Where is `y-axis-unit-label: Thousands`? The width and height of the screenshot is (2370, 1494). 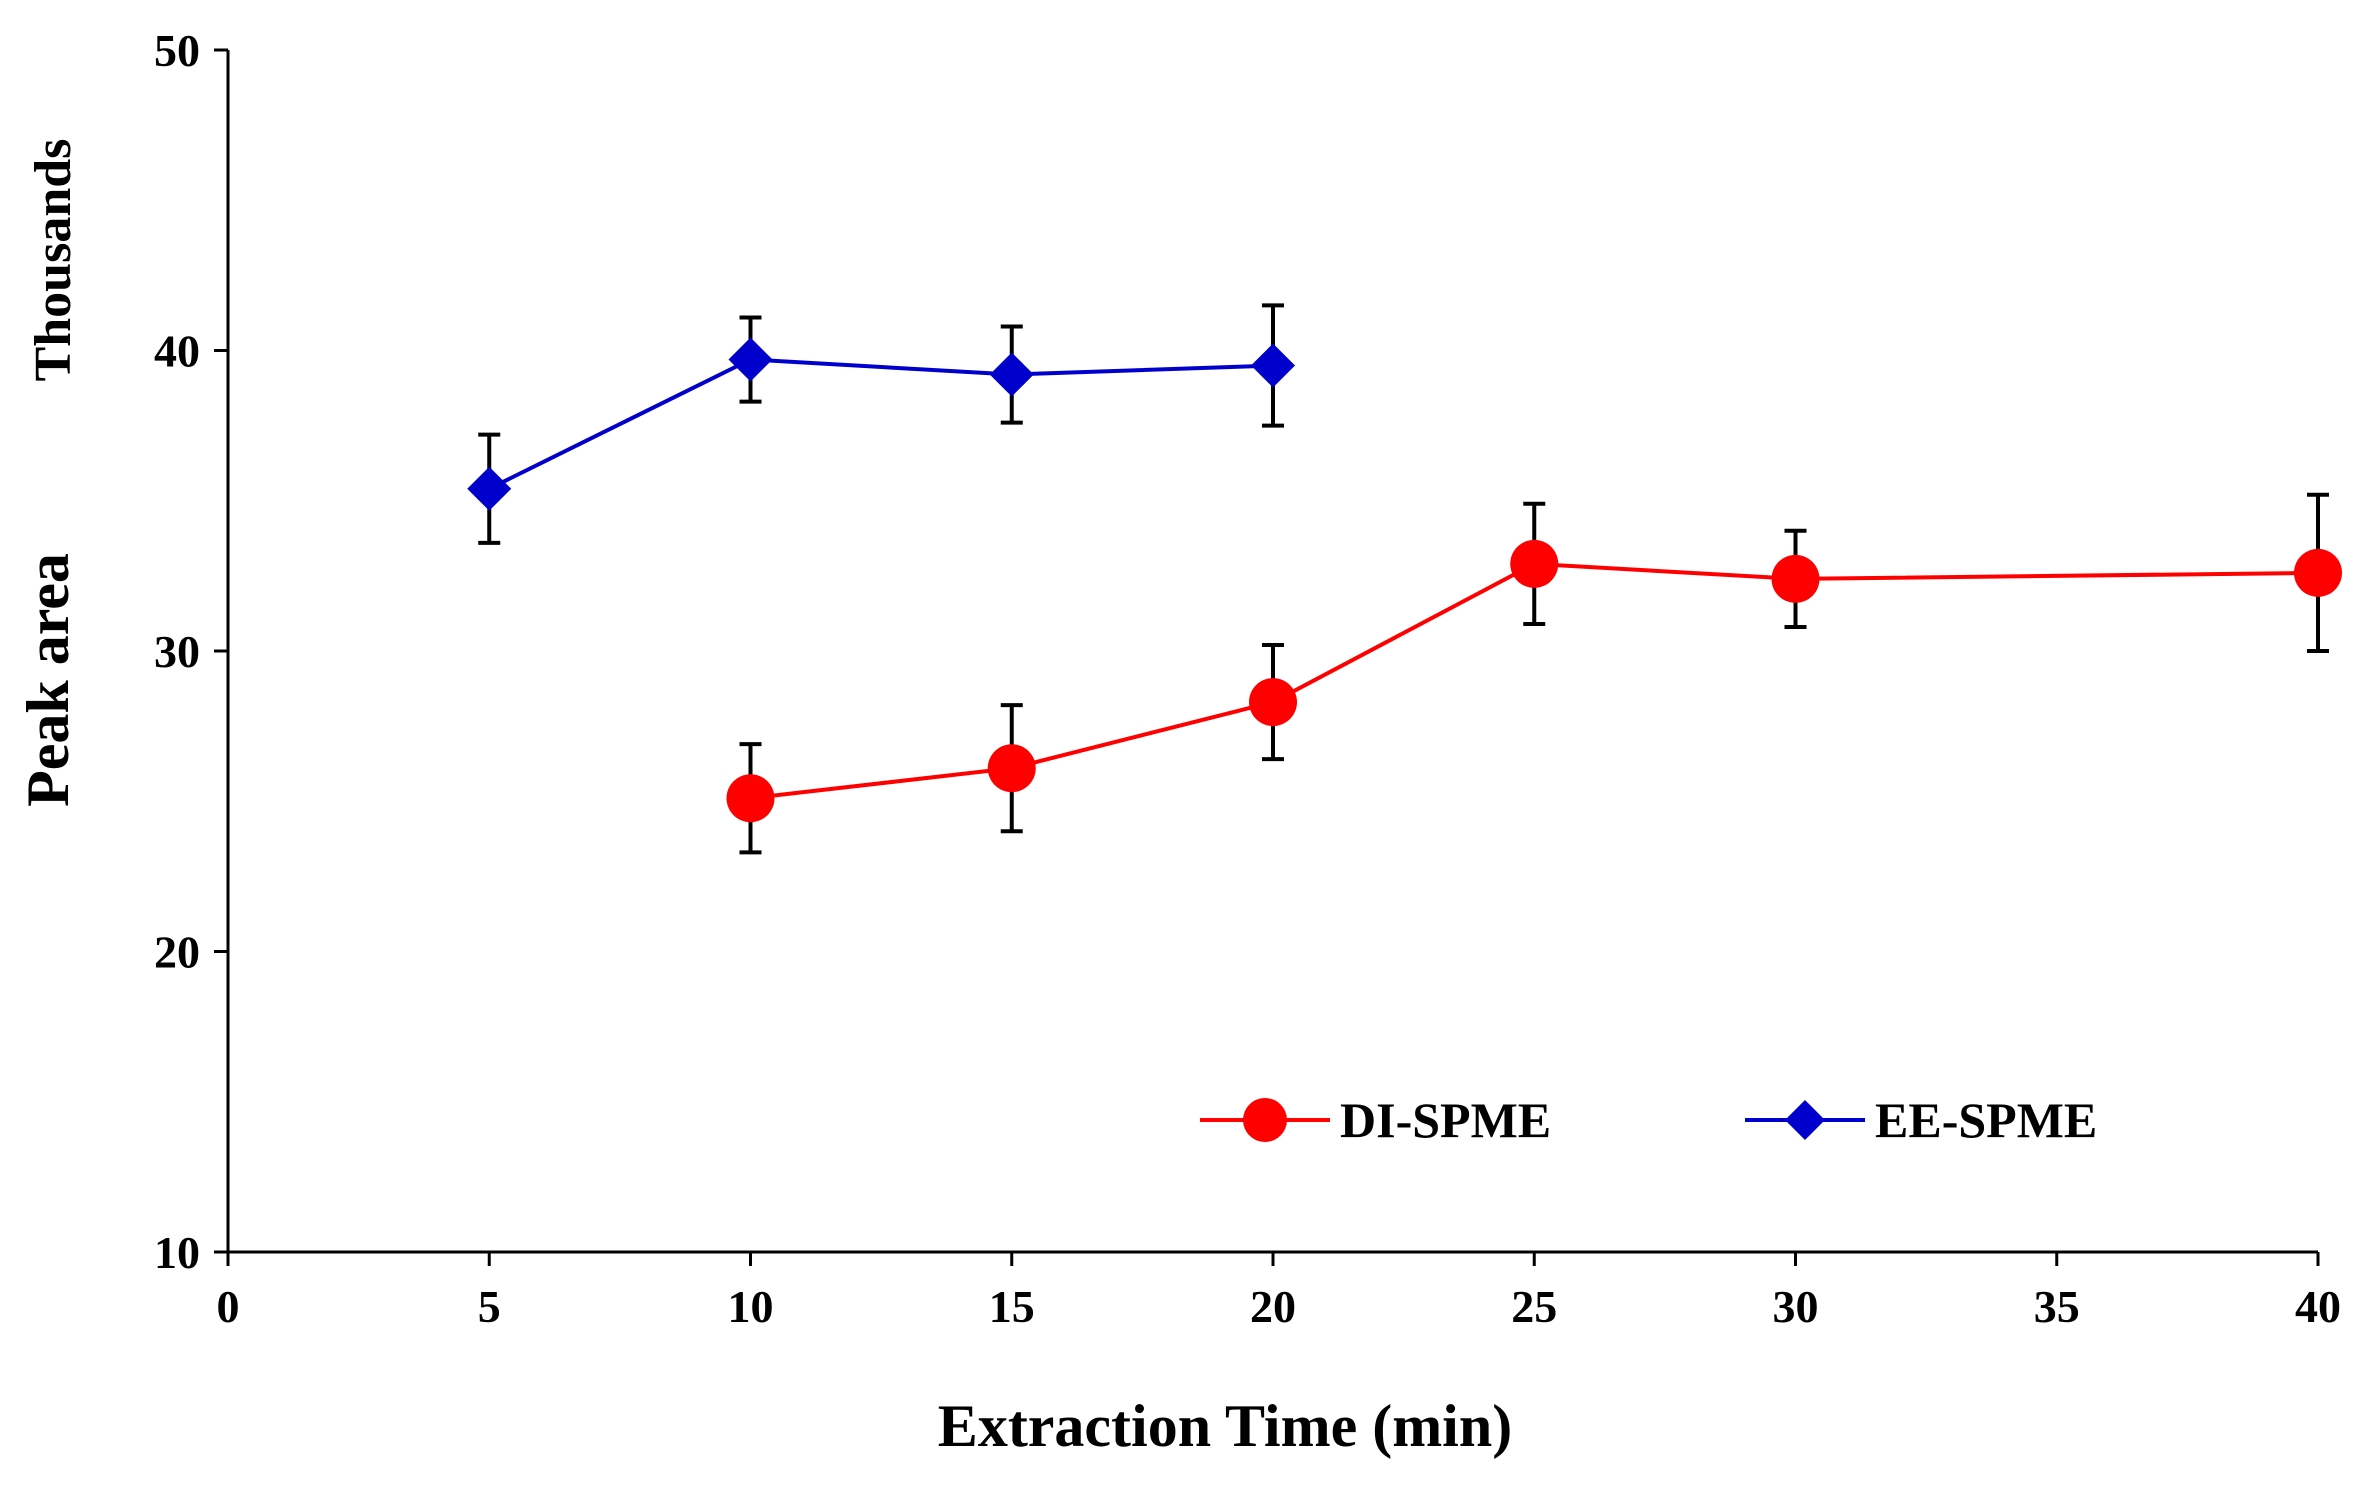
y-axis-unit-label: Thousands is located at coordinates (53, 260).